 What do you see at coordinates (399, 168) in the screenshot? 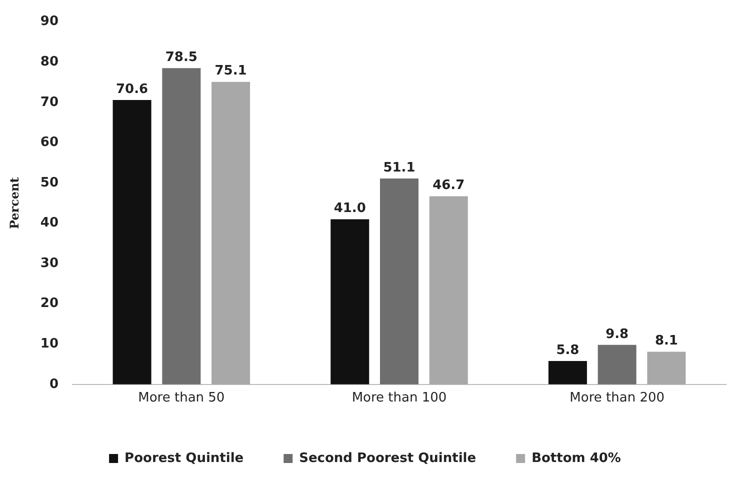
I see `data-label: 51.1` at bounding box center [399, 168].